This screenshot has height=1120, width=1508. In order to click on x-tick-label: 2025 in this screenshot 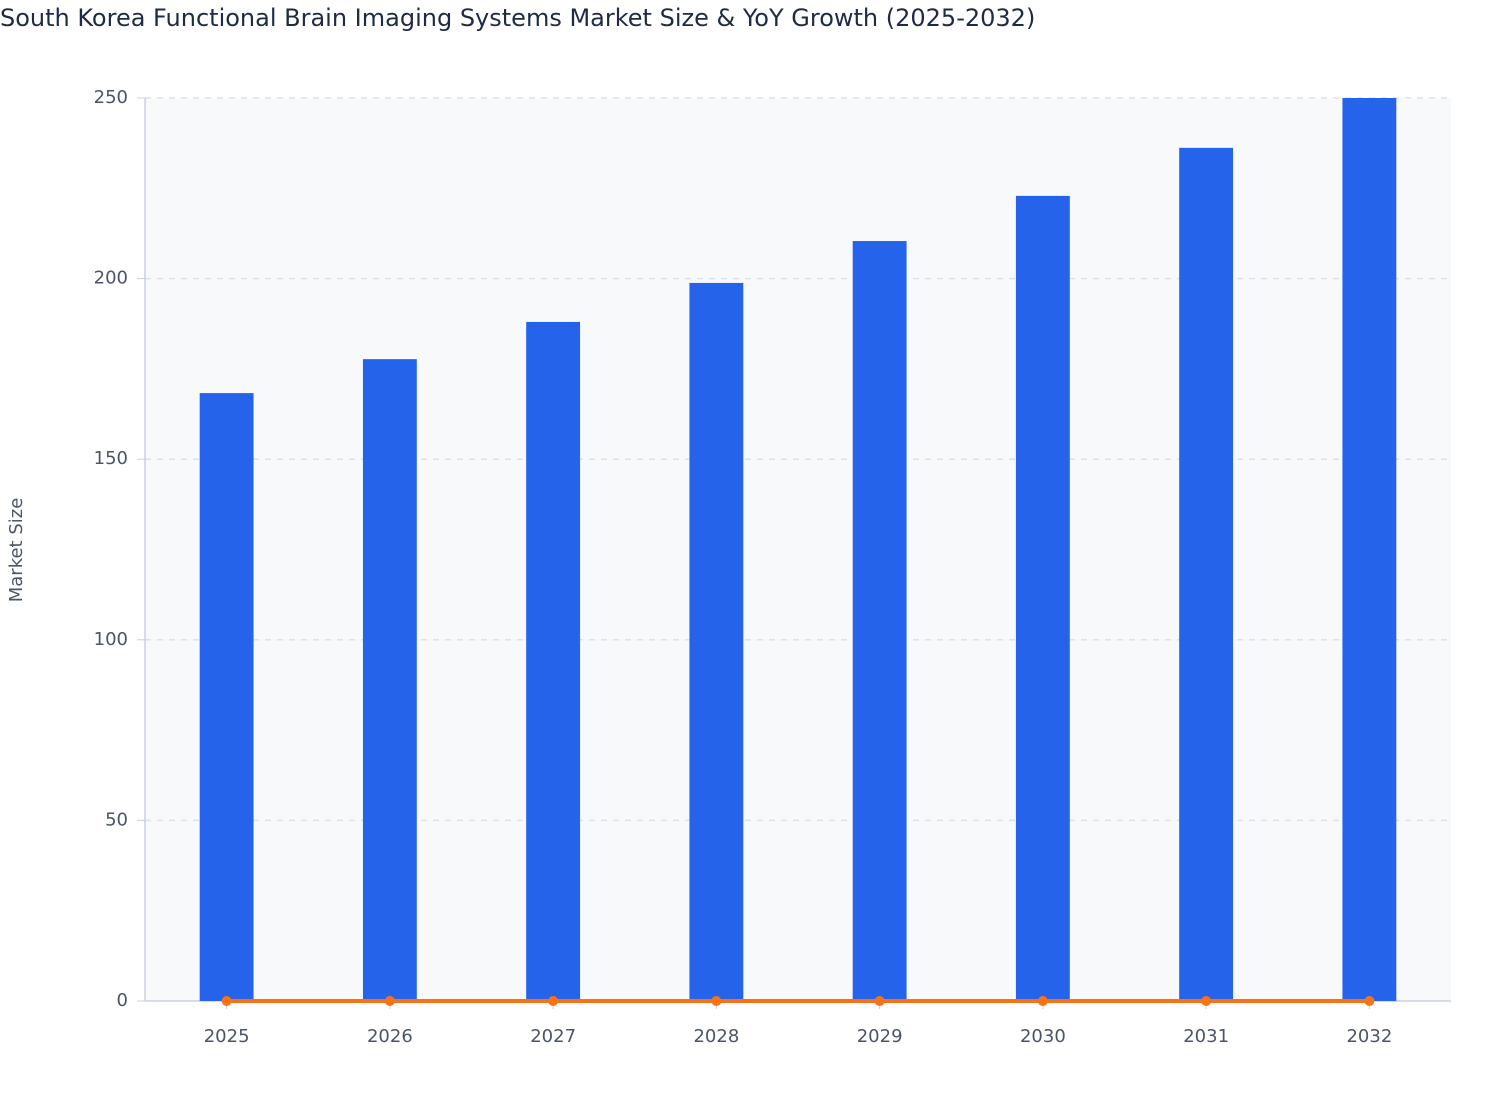, I will do `click(227, 1036)`.